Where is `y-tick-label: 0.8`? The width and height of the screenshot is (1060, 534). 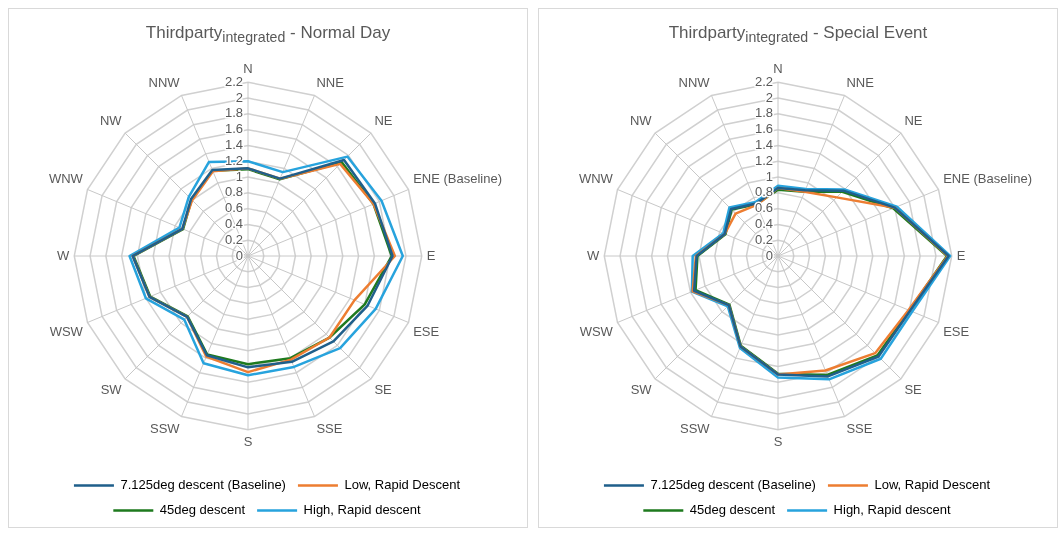
y-tick-label: 0.8 is located at coordinates (233, 192).